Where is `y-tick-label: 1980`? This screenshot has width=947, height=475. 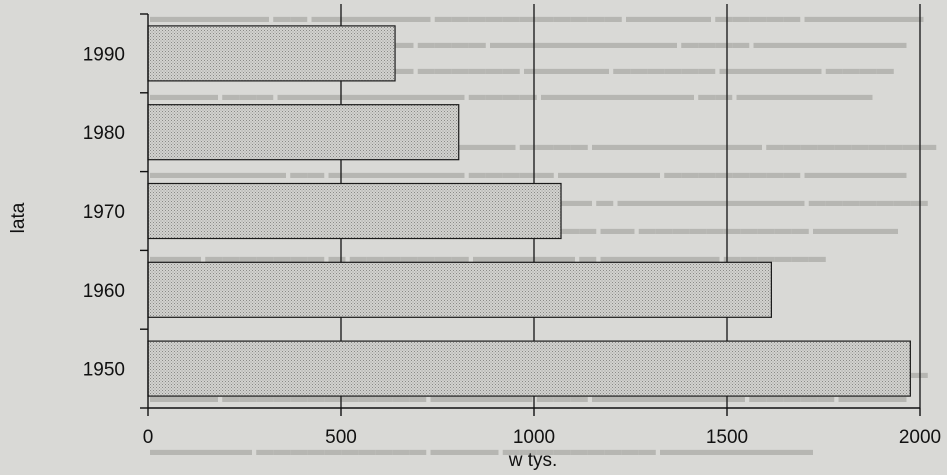
y-tick-label: 1980 is located at coordinates (104, 133).